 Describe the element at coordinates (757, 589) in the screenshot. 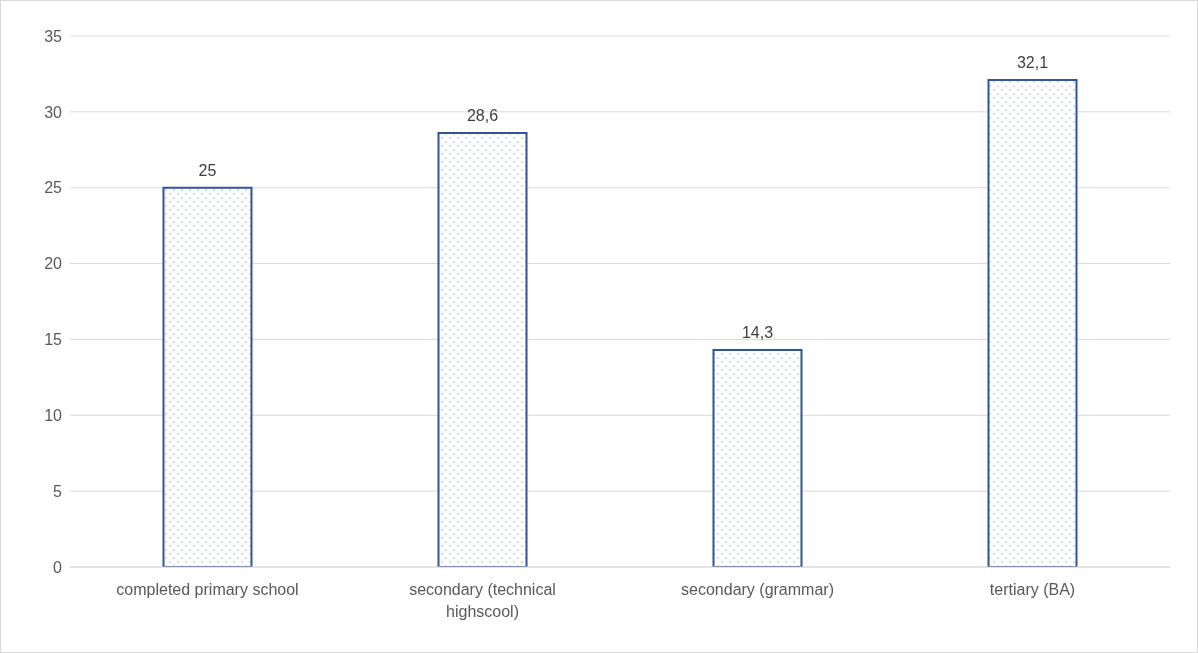

I see `x-tick-label: secondary (grammar)` at that location.